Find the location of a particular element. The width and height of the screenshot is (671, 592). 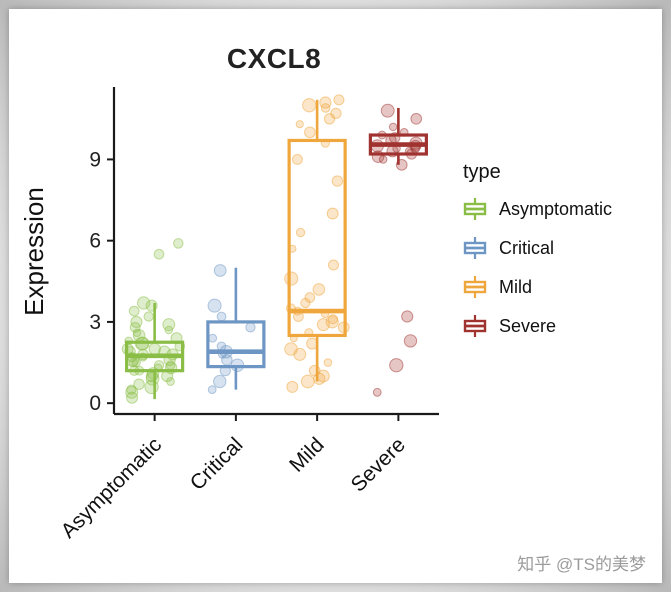

box-critical is located at coordinates (236, 328).